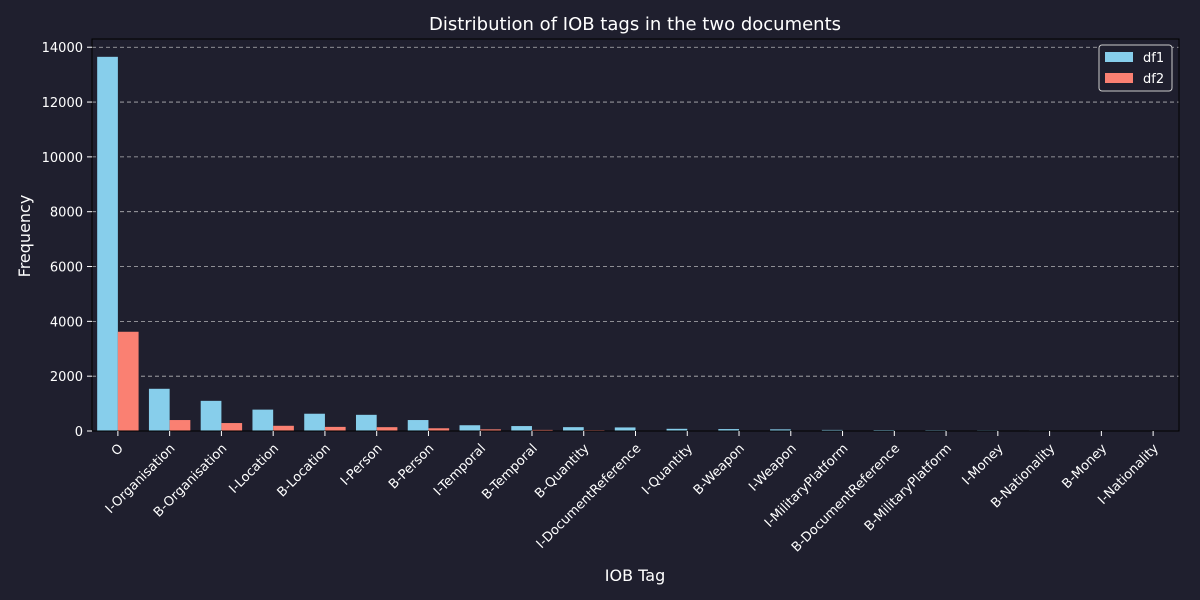 Image resolution: width=1200 pixels, height=600 pixels. What do you see at coordinates (66, 377) in the screenshot?
I see `y-tick-label: 2000` at bounding box center [66, 377].